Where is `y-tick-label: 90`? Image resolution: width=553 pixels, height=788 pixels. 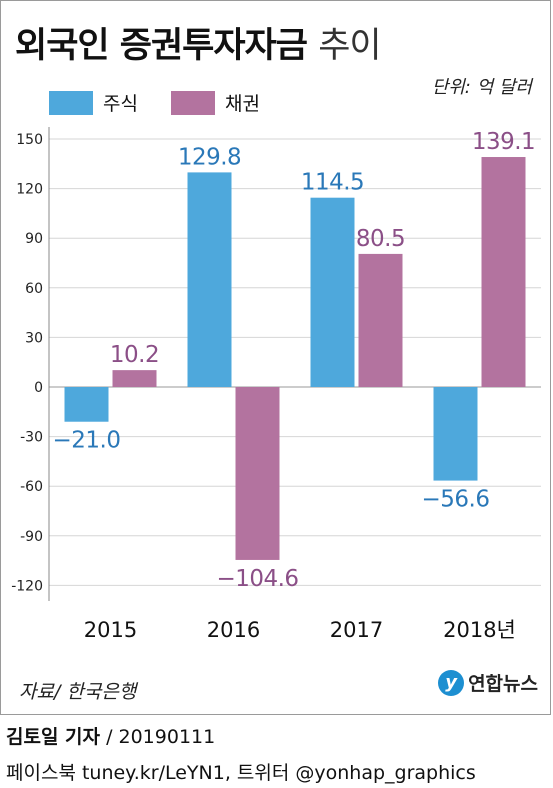
y-tick-label: 90 is located at coordinates (34, 239).